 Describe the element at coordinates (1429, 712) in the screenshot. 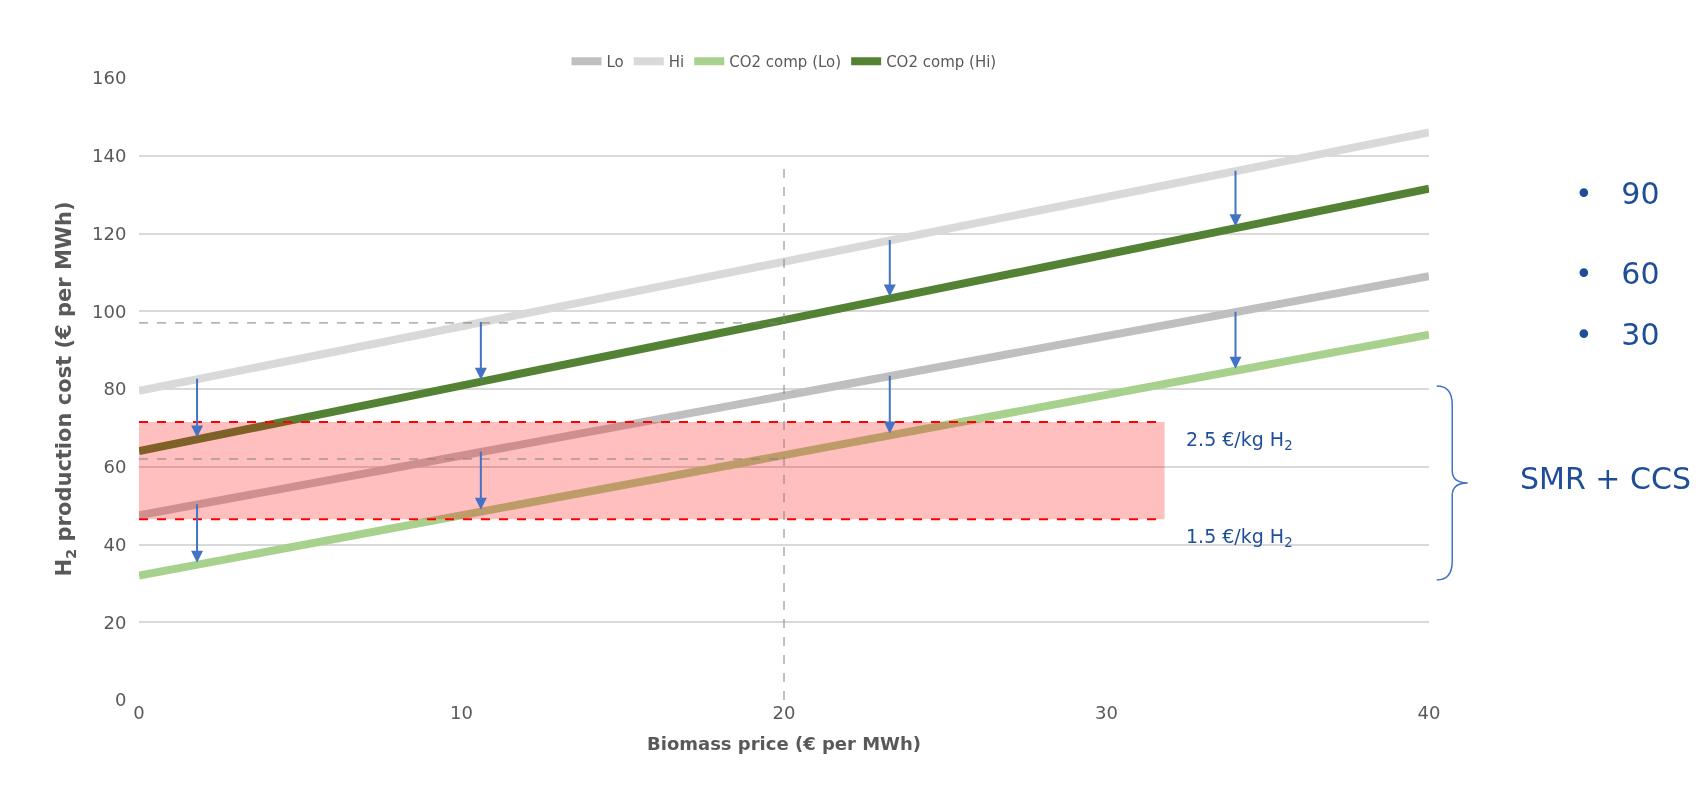

I see `x-tick-label: 40` at that location.